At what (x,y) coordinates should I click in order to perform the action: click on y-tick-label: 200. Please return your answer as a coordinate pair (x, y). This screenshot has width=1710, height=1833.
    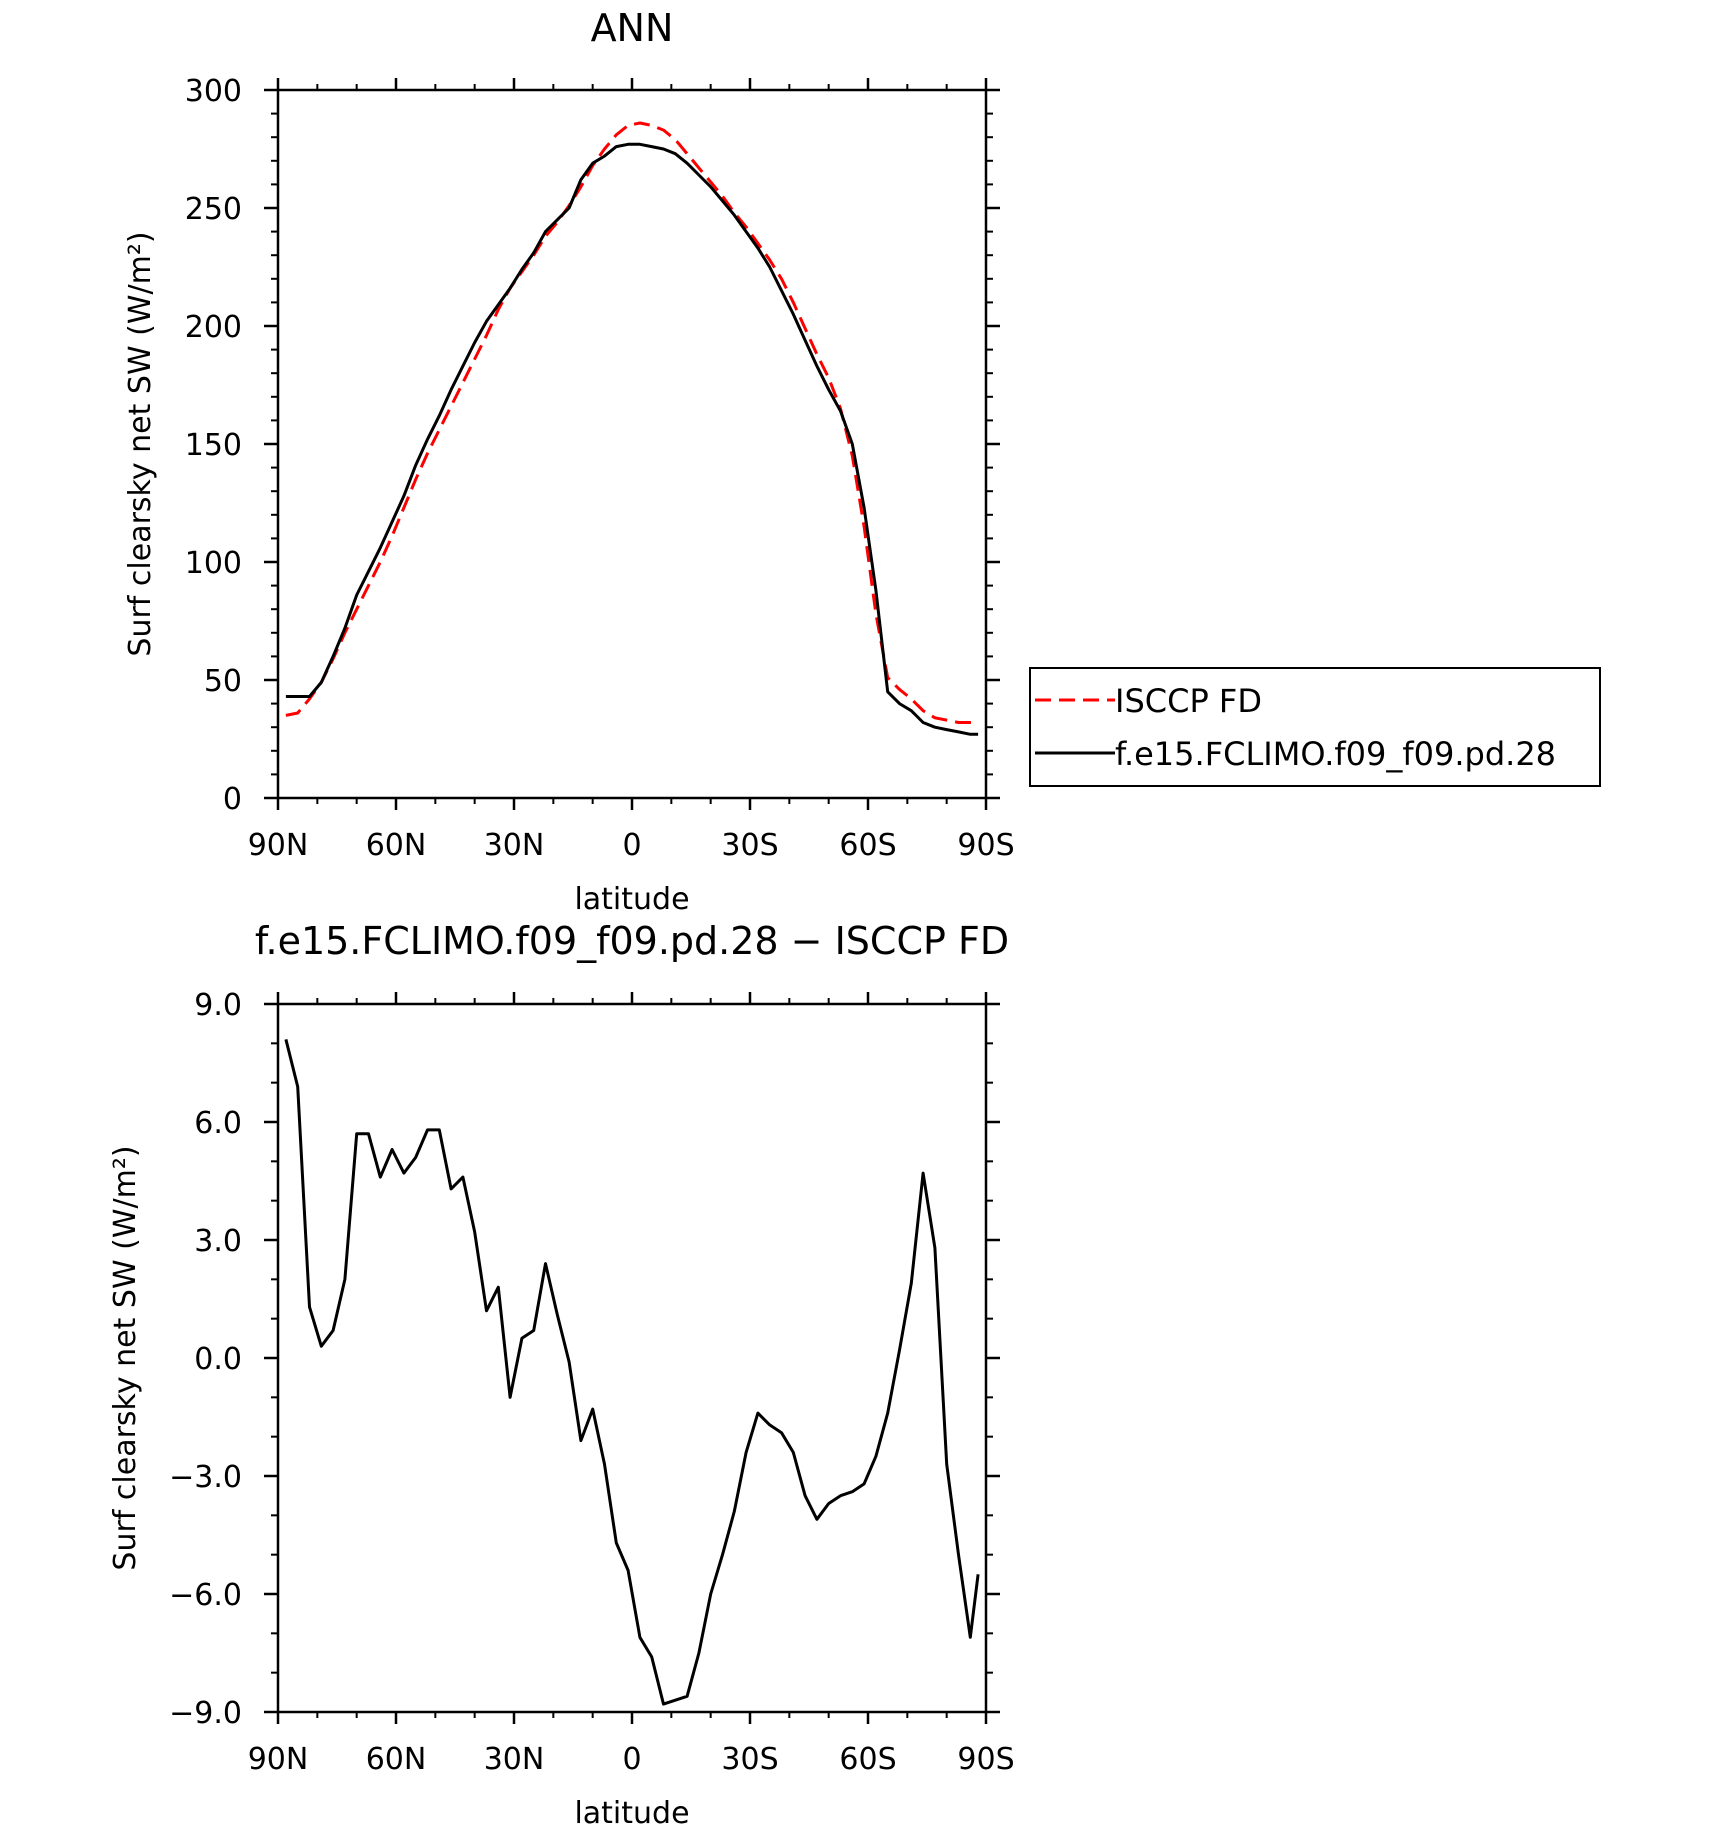
    Looking at the image, I should click on (213, 327).